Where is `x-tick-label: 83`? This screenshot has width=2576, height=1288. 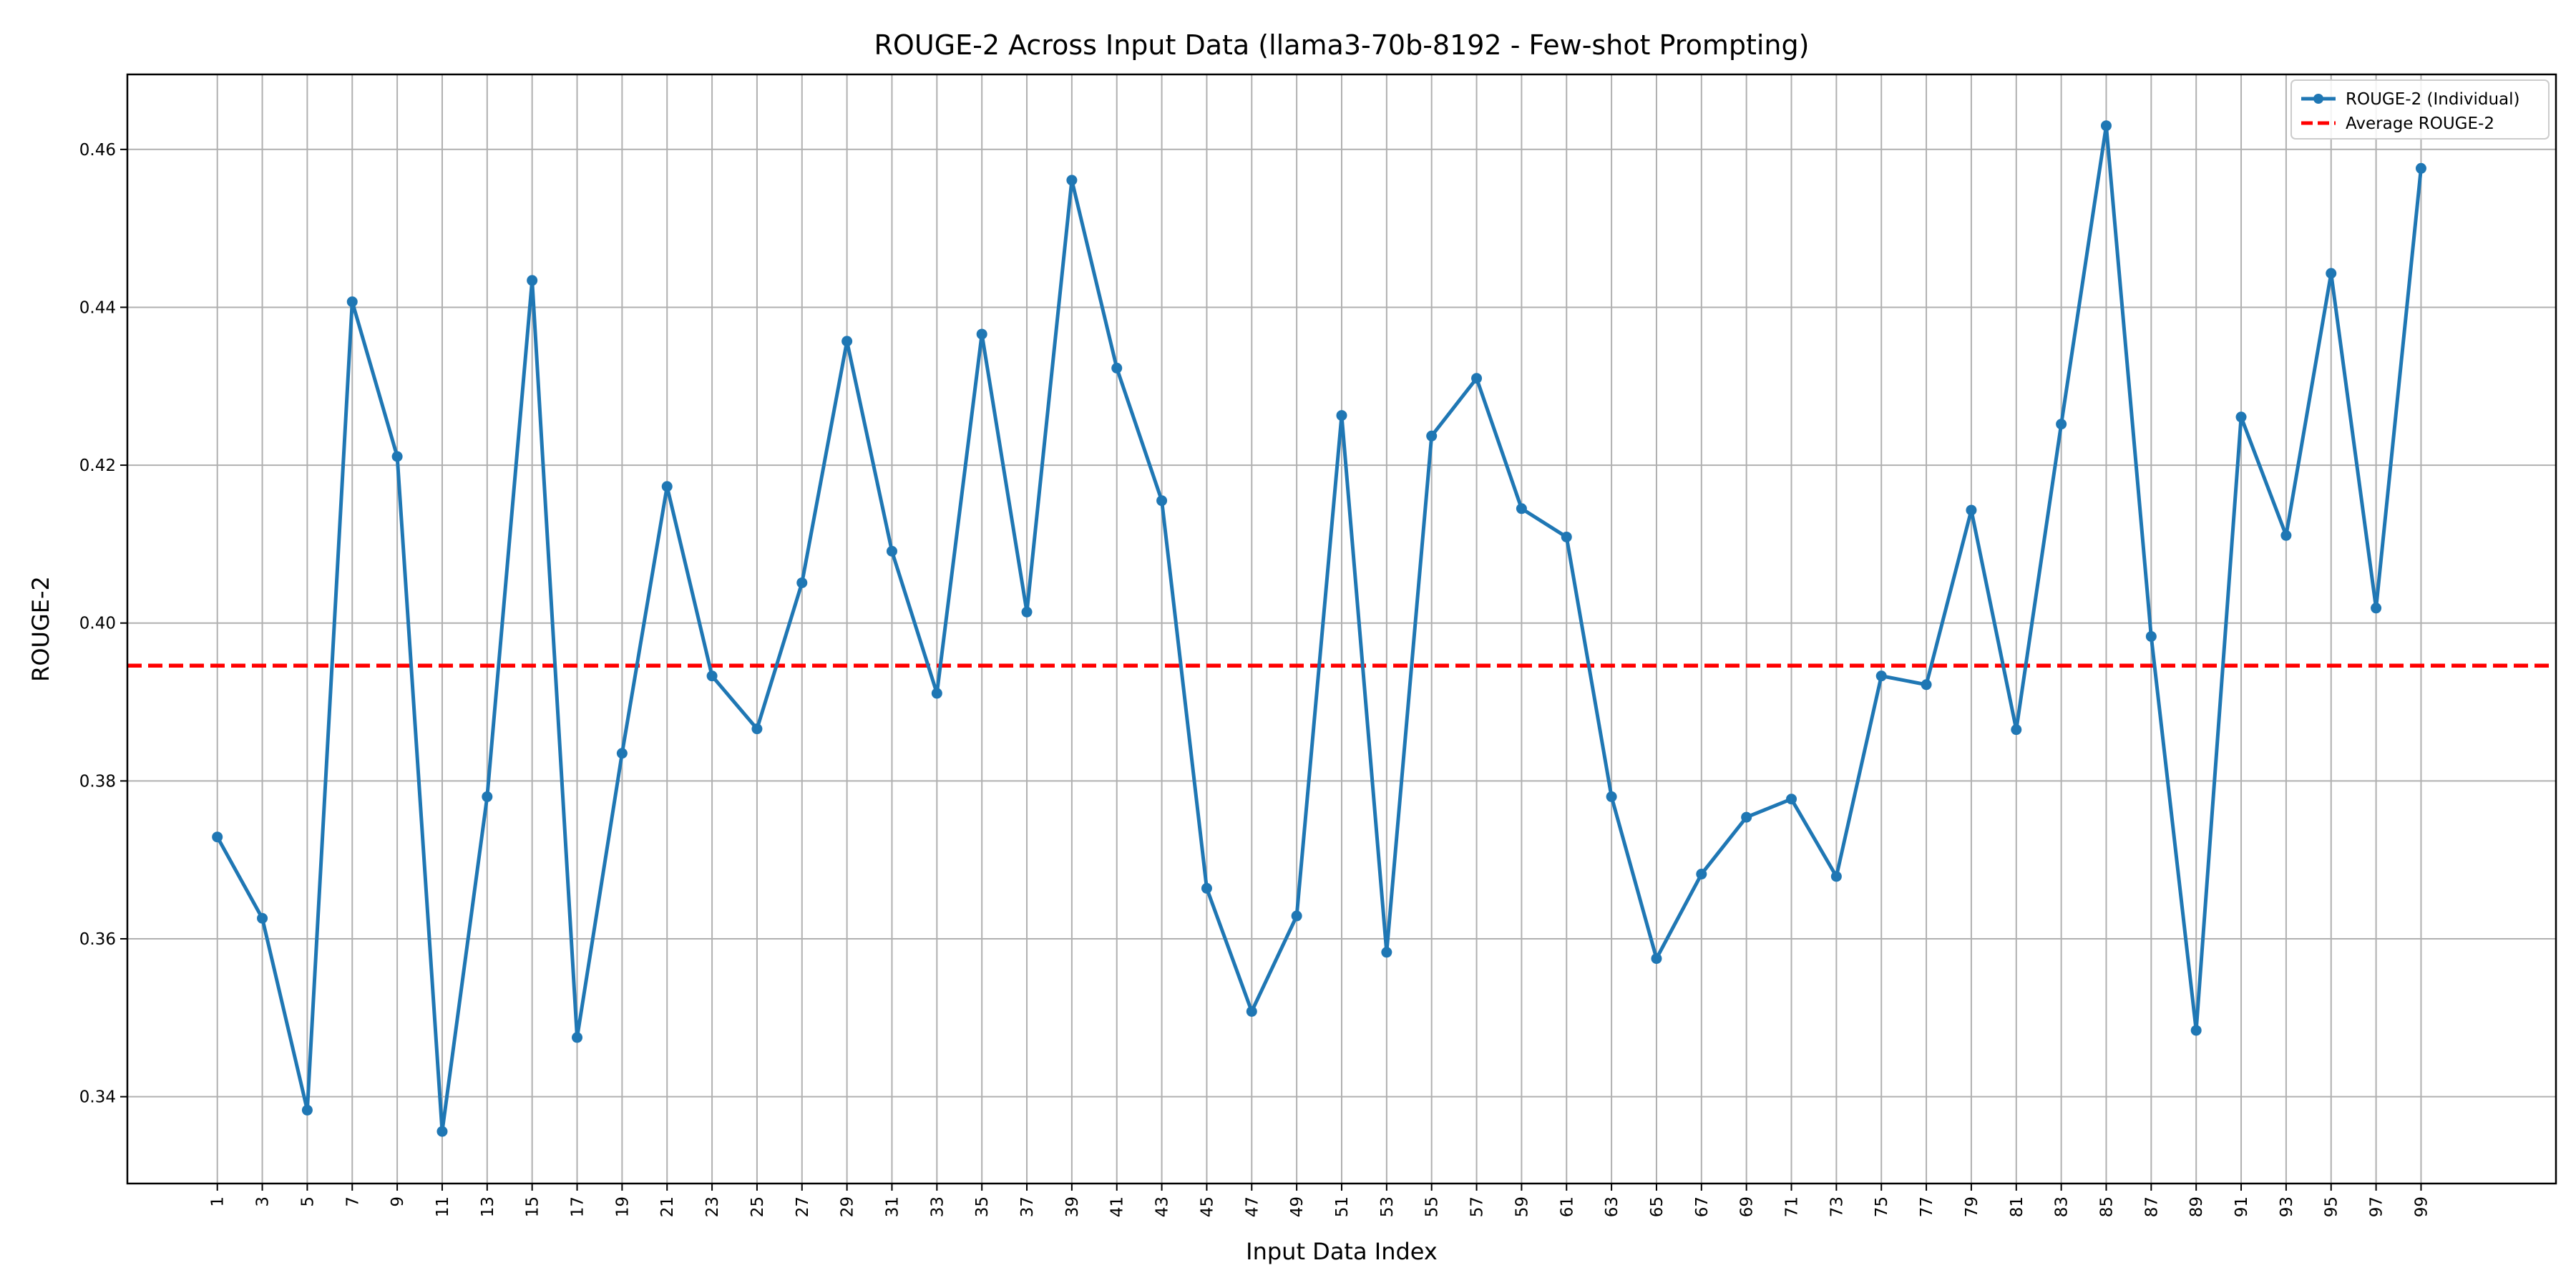
x-tick-label: 83 is located at coordinates (2062, 1206).